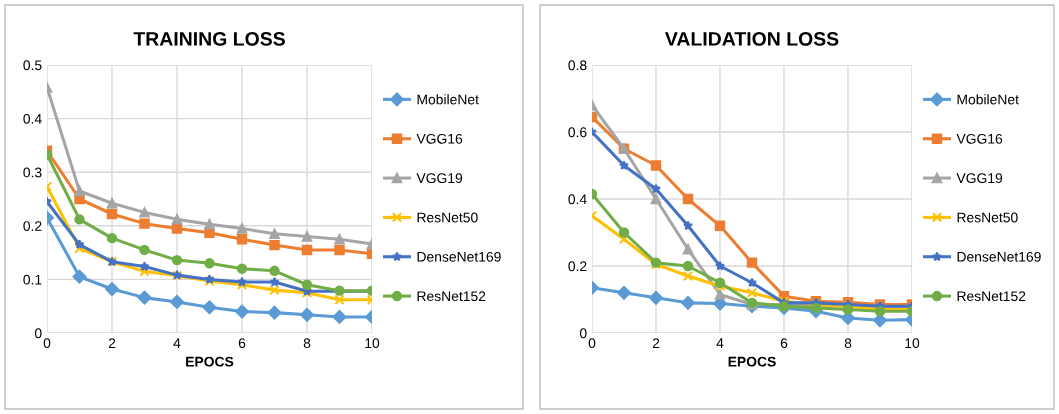  What do you see at coordinates (209, 38) in the screenshot?
I see `chart-title: TRAINING LOSS` at bounding box center [209, 38].